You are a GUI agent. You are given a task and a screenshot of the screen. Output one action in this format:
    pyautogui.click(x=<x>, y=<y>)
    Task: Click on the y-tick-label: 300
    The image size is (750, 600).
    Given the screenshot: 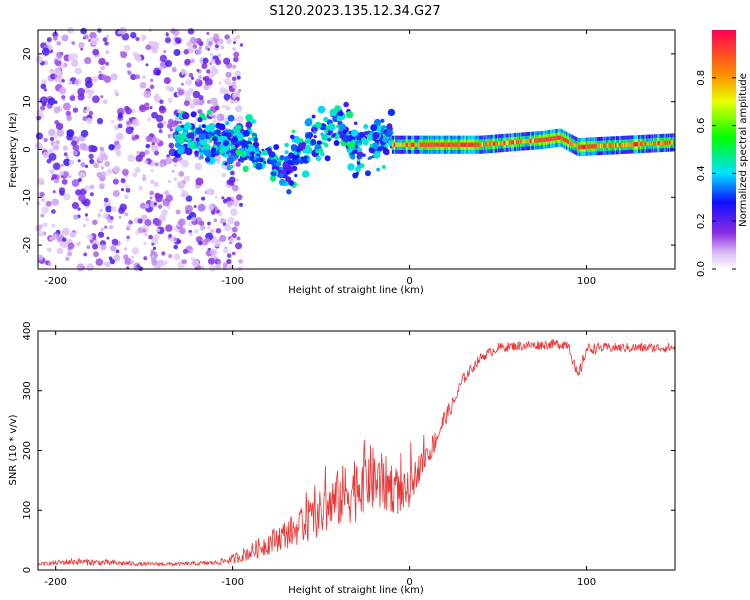 What is the action you would take?
    pyautogui.click(x=27, y=390)
    